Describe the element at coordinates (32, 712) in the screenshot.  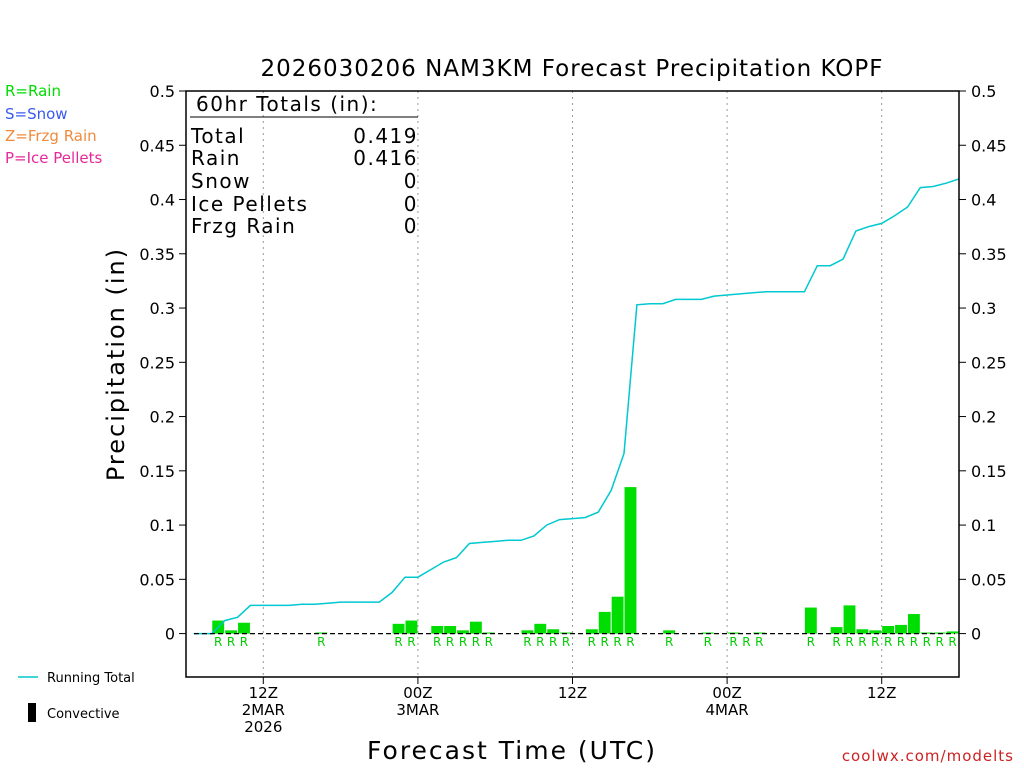
I see `convective-legend-swatch` at that location.